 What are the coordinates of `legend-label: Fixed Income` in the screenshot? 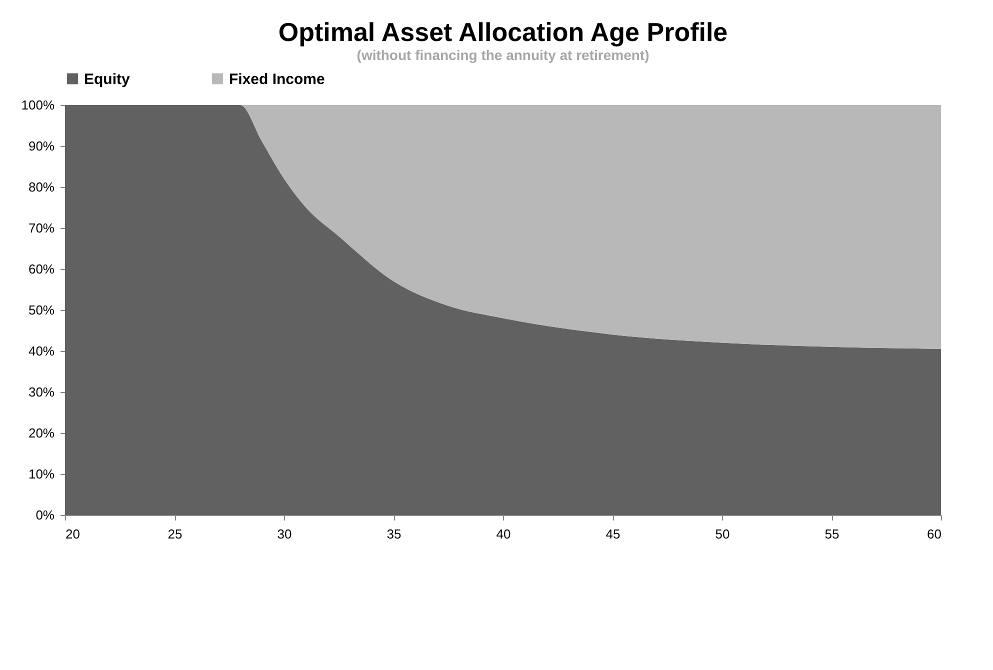 It's located at (277, 79).